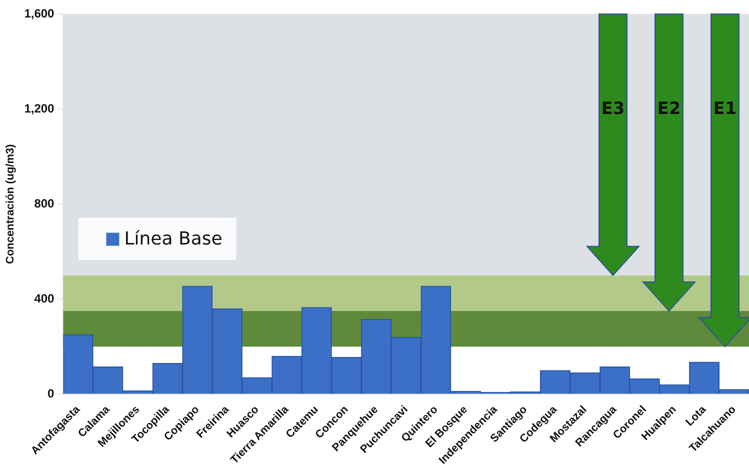 The image size is (749, 470). Describe the element at coordinates (39, 108) in the screenshot. I see `y-tick-label: 1,200` at that location.